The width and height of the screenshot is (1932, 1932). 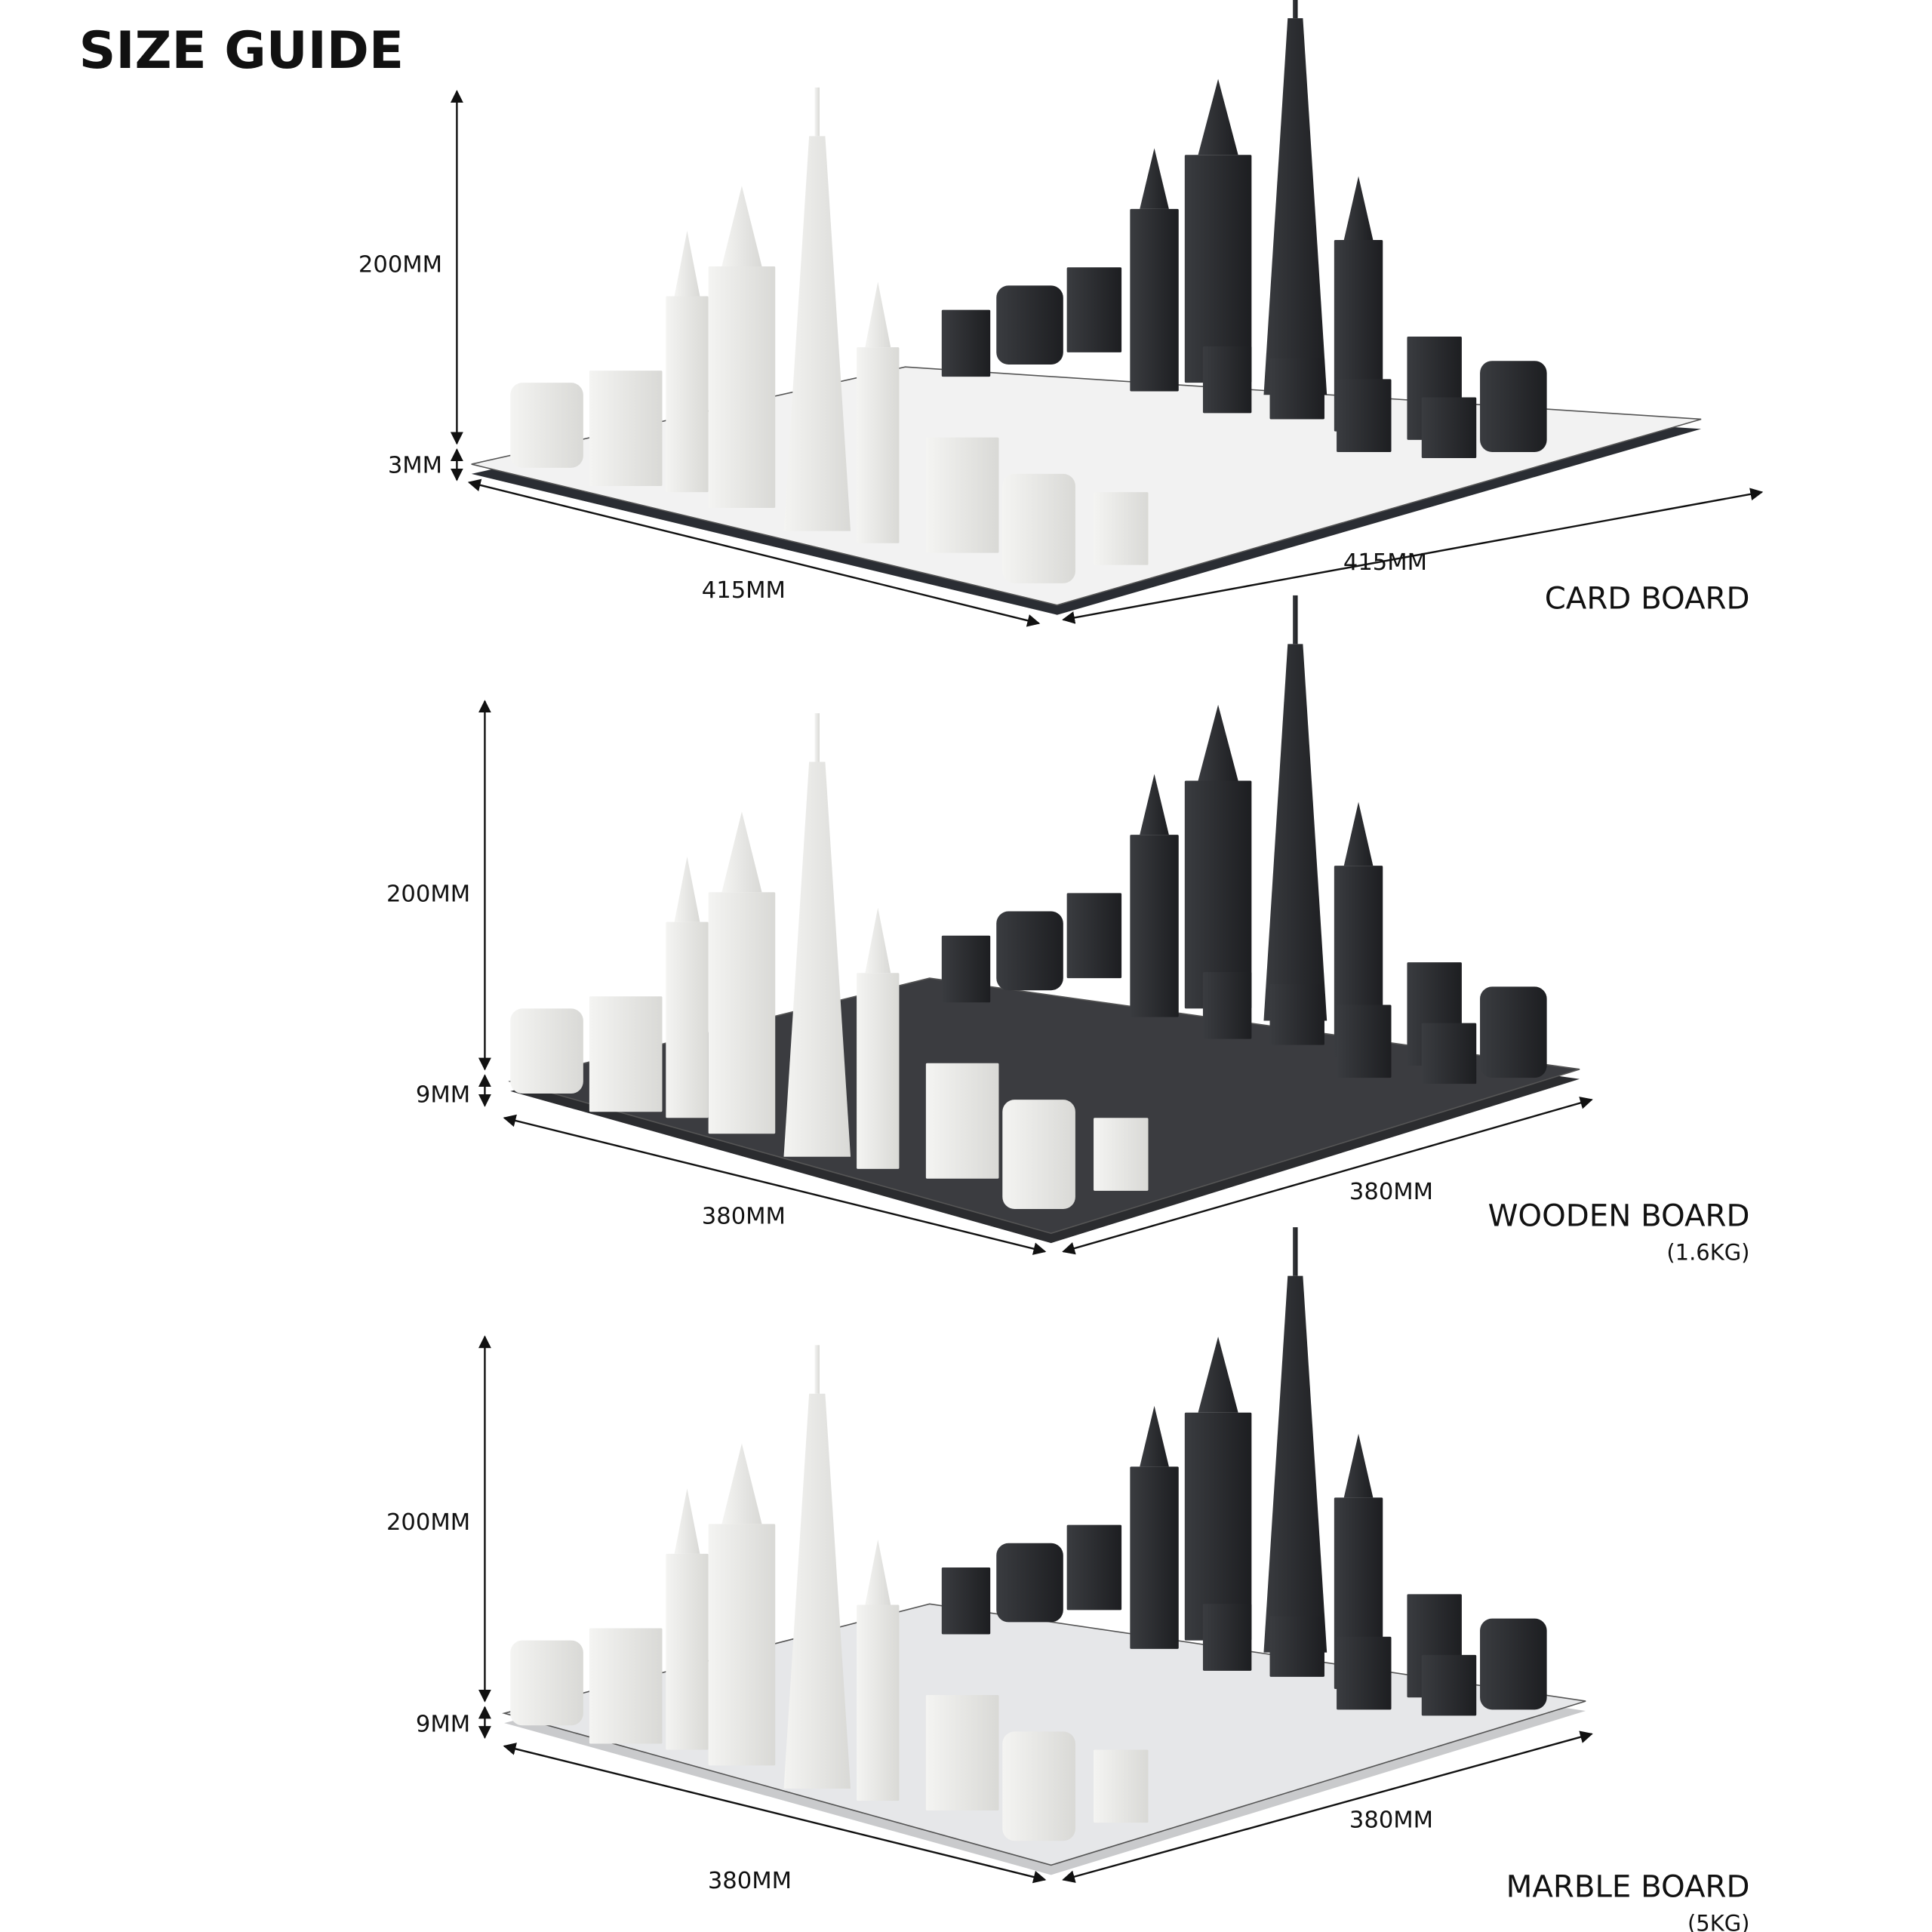 I want to click on depth-label: 415MM, so click(x=1385, y=562).